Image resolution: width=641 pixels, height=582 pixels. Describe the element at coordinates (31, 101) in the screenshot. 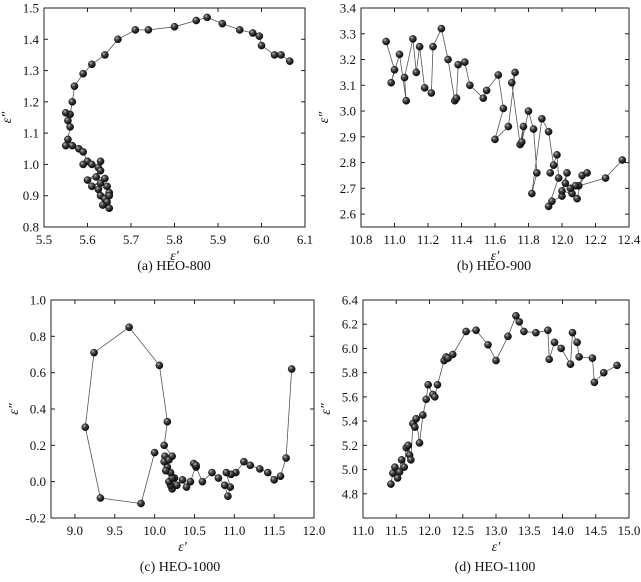

I see `y-tick-label: 1.2` at that location.